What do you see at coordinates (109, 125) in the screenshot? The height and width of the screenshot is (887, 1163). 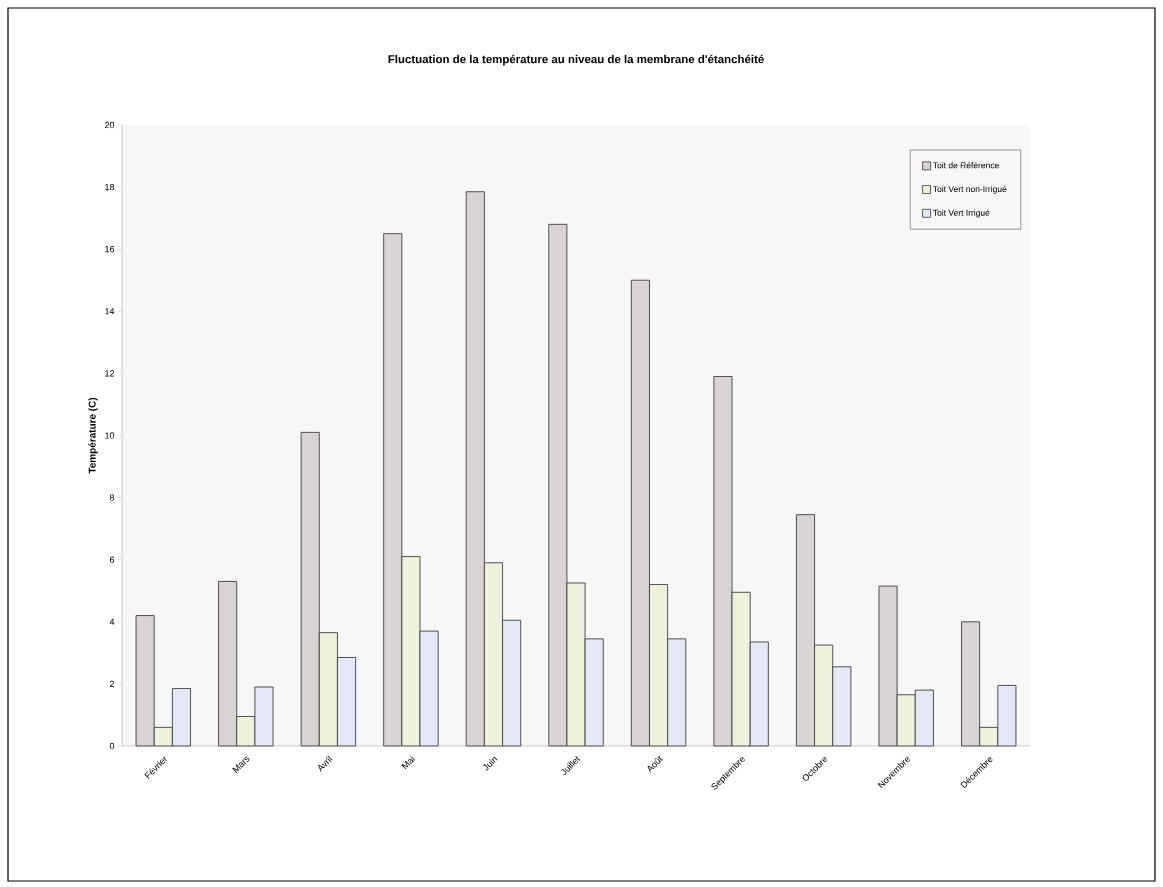 I see `y-tick-label: 20` at bounding box center [109, 125].